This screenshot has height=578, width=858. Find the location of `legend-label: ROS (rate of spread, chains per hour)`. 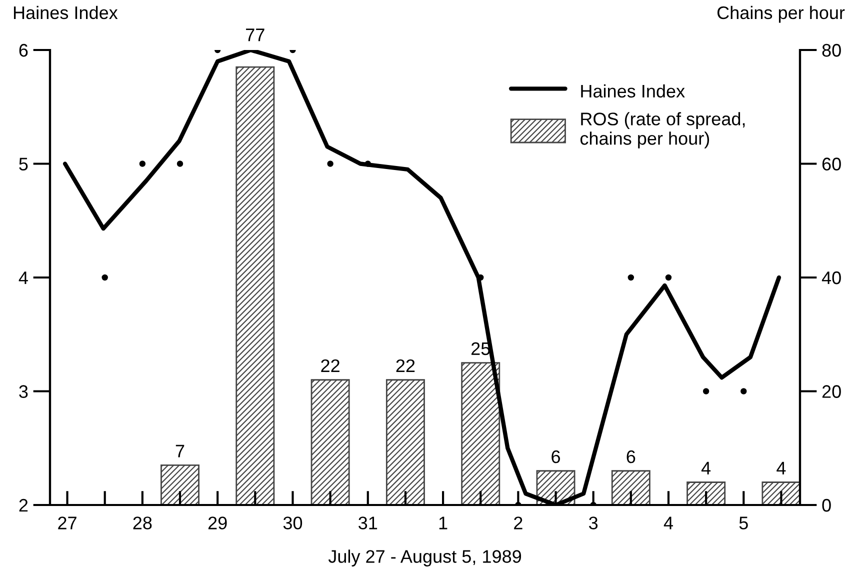

legend-label: ROS (rate of spread, chains per hour) is located at coordinates (662, 130).